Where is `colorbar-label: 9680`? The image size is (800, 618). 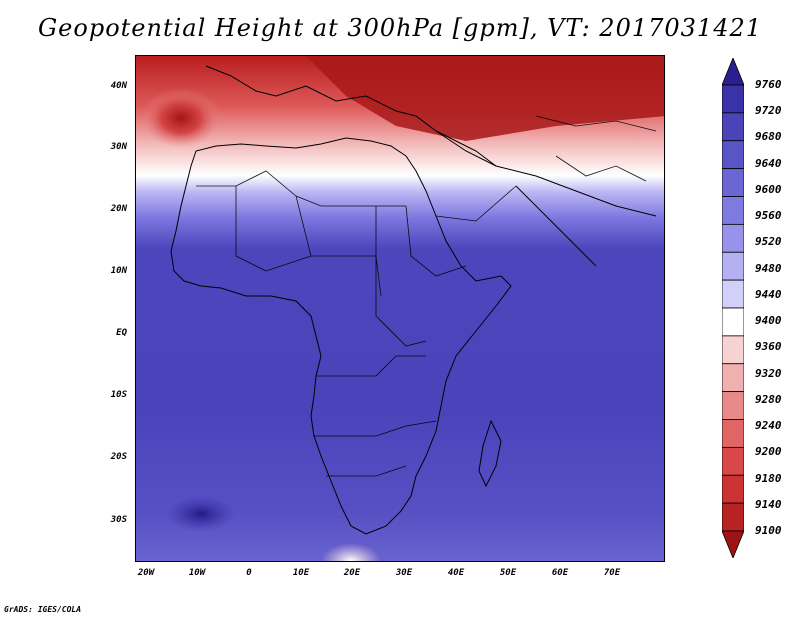
colorbar-label: 9680 is located at coordinates (768, 137).